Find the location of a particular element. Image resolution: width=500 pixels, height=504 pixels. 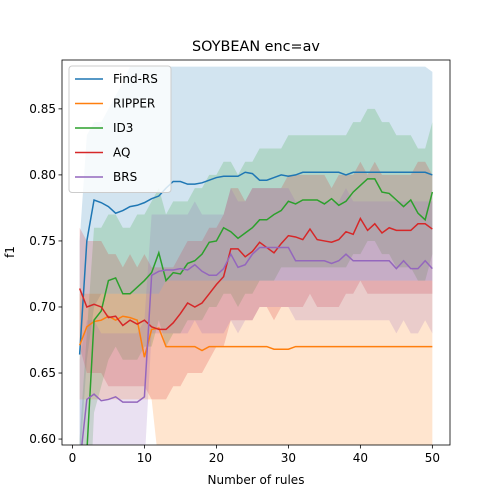

y-tick-label: 0.75 is located at coordinates (42, 241).